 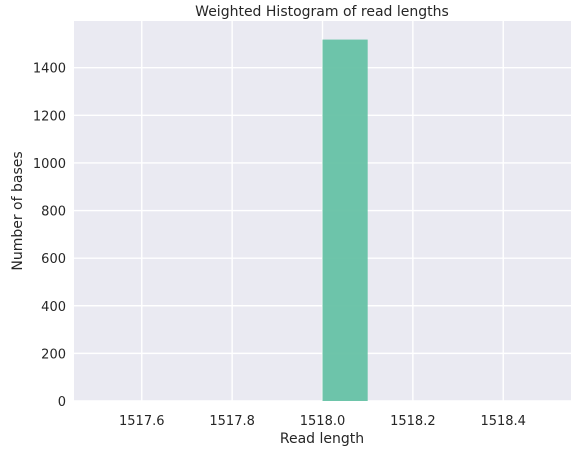 I want to click on y-tick-labels: 0 200 400 600 800 1000 1200 1400, so click(x=49, y=236).